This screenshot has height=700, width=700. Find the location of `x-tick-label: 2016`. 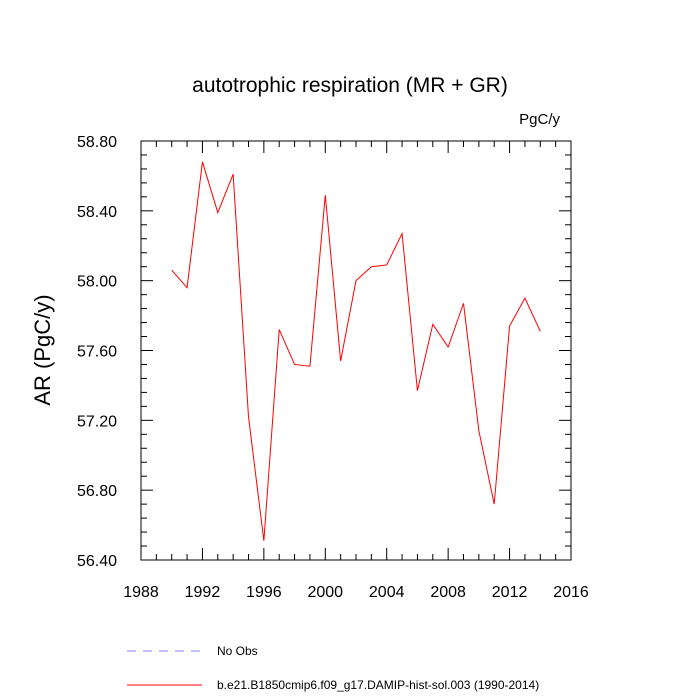

x-tick-label: 2016 is located at coordinates (571, 592).